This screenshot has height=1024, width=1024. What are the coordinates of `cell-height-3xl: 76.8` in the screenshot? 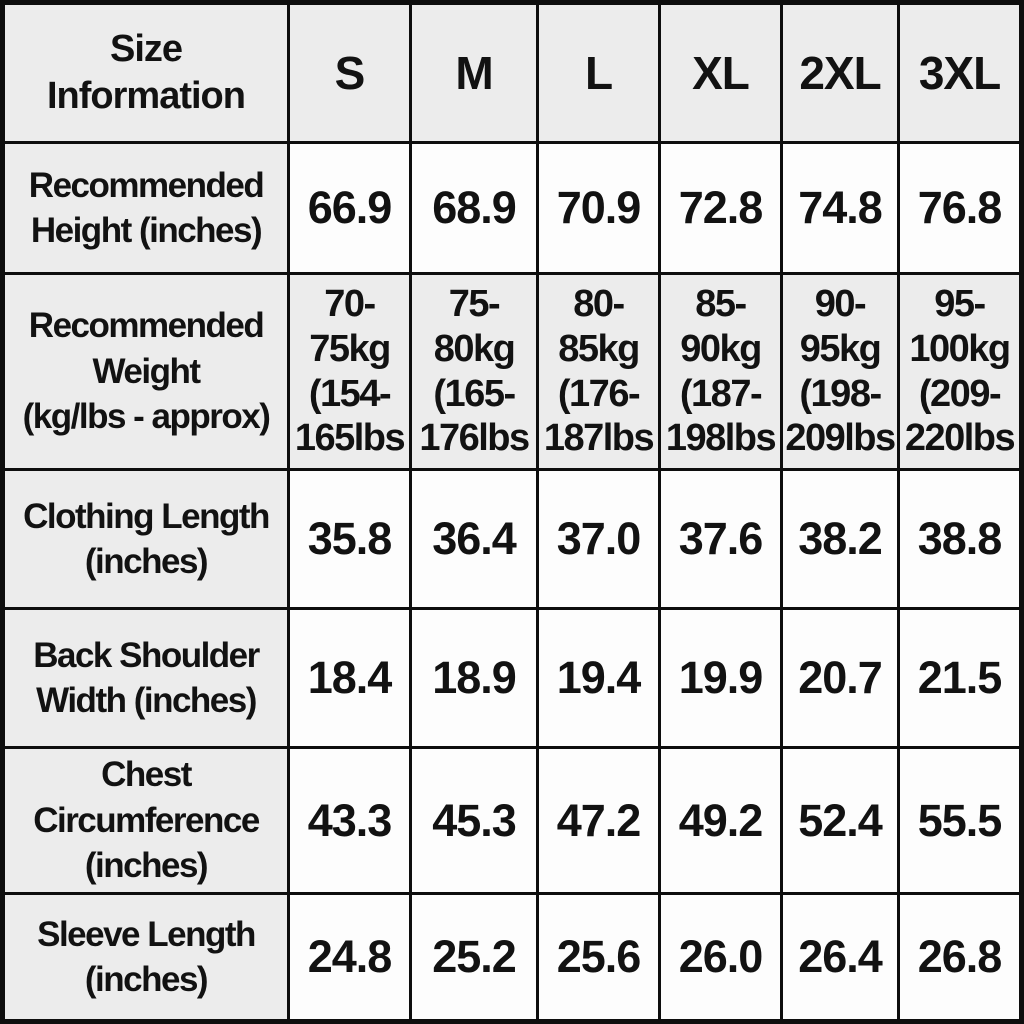 It's located at (960, 208).